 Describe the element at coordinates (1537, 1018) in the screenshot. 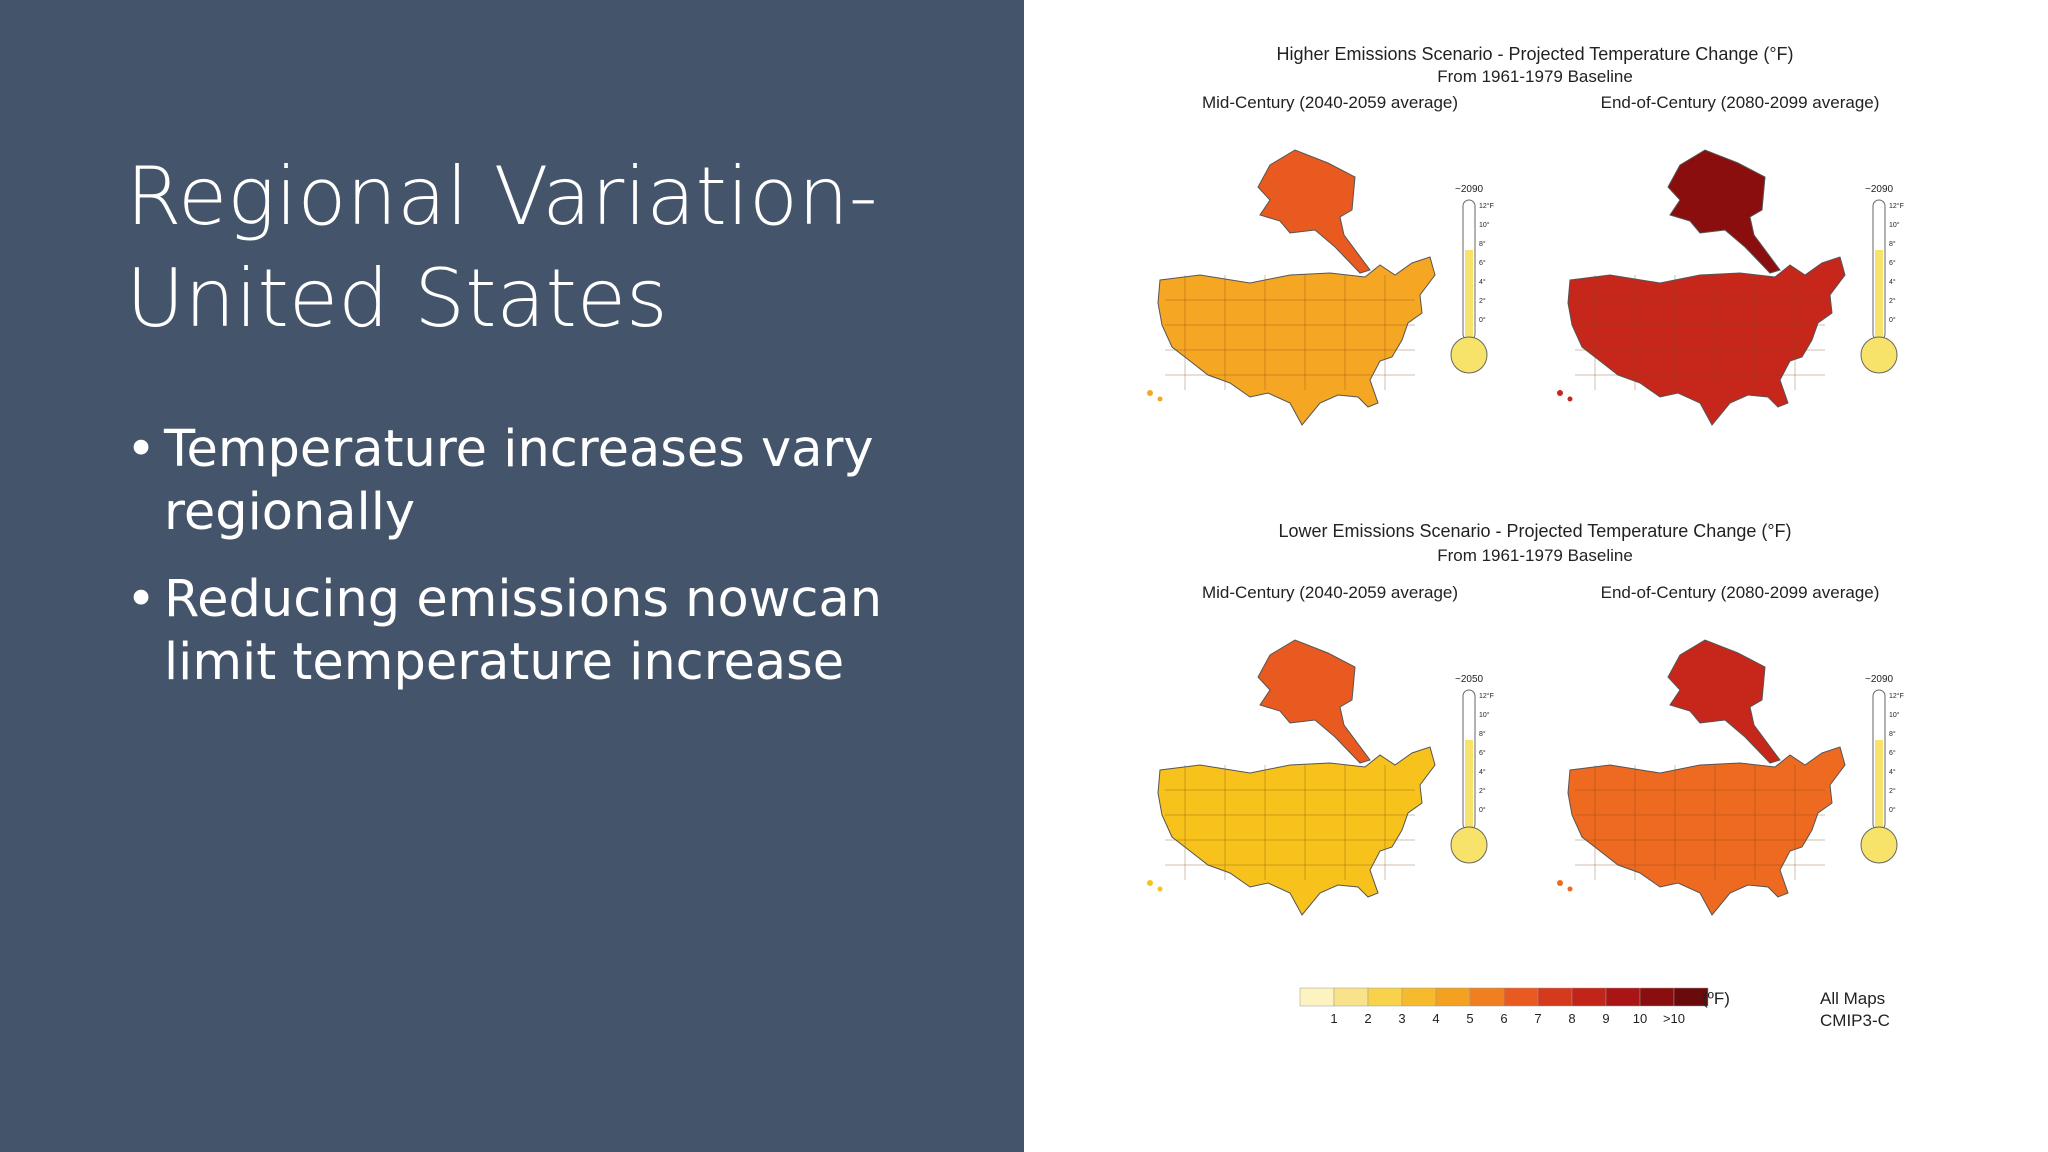

I see `legend-tick: 7` at that location.